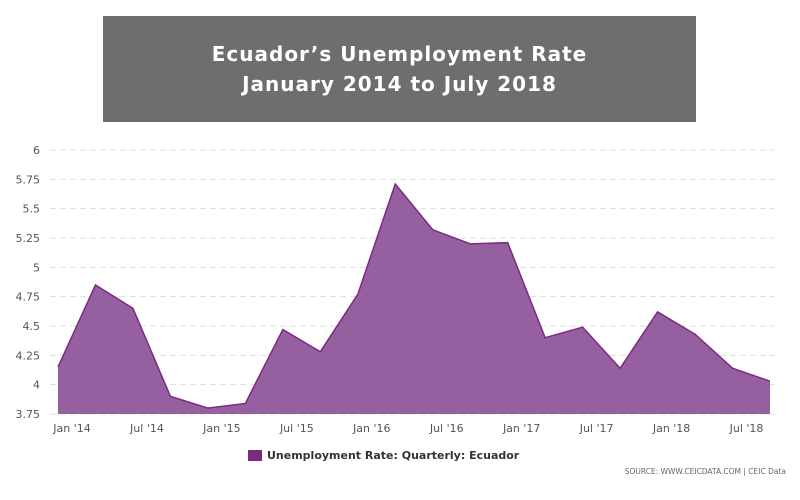 The width and height of the screenshot is (800, 500). What do you see at coordinates (28, 282) in the screenshot?
I see `y-axis-tick-labels: 3.75 4 4.25 4.5 4.75 5 5.25 5.5 5.75 6` at bounding box center [28, 282].